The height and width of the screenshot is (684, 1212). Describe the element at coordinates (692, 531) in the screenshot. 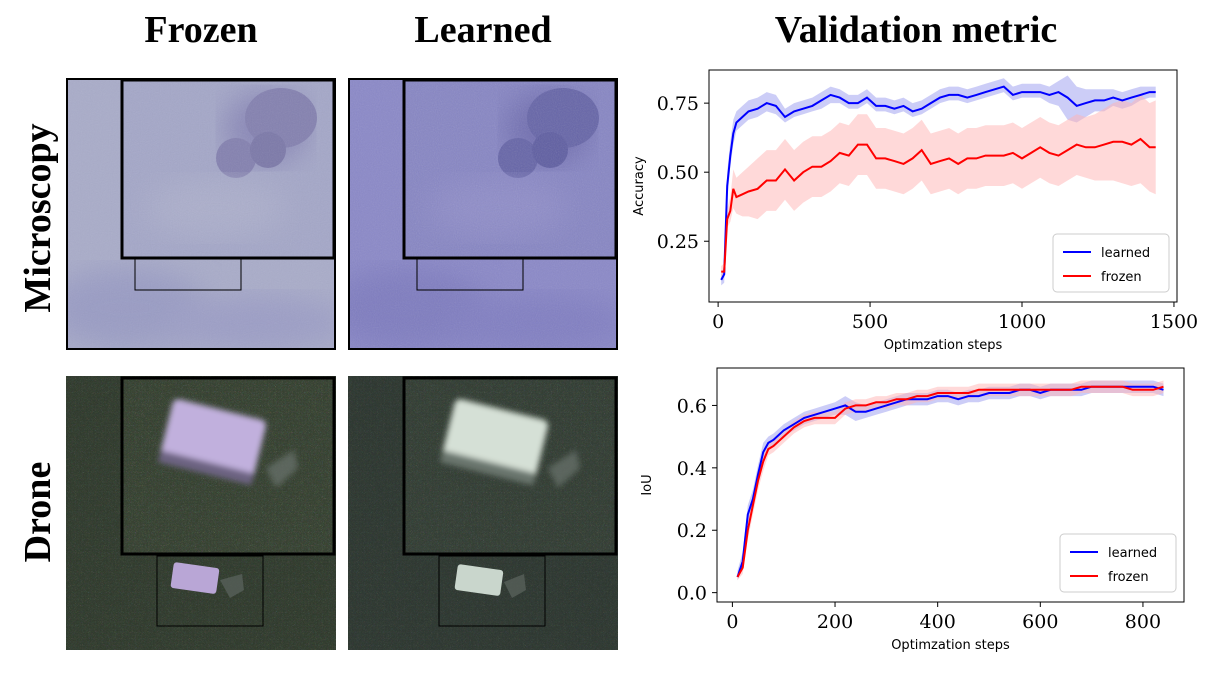

I see `iou-ytick-label: 0.2` at that location.